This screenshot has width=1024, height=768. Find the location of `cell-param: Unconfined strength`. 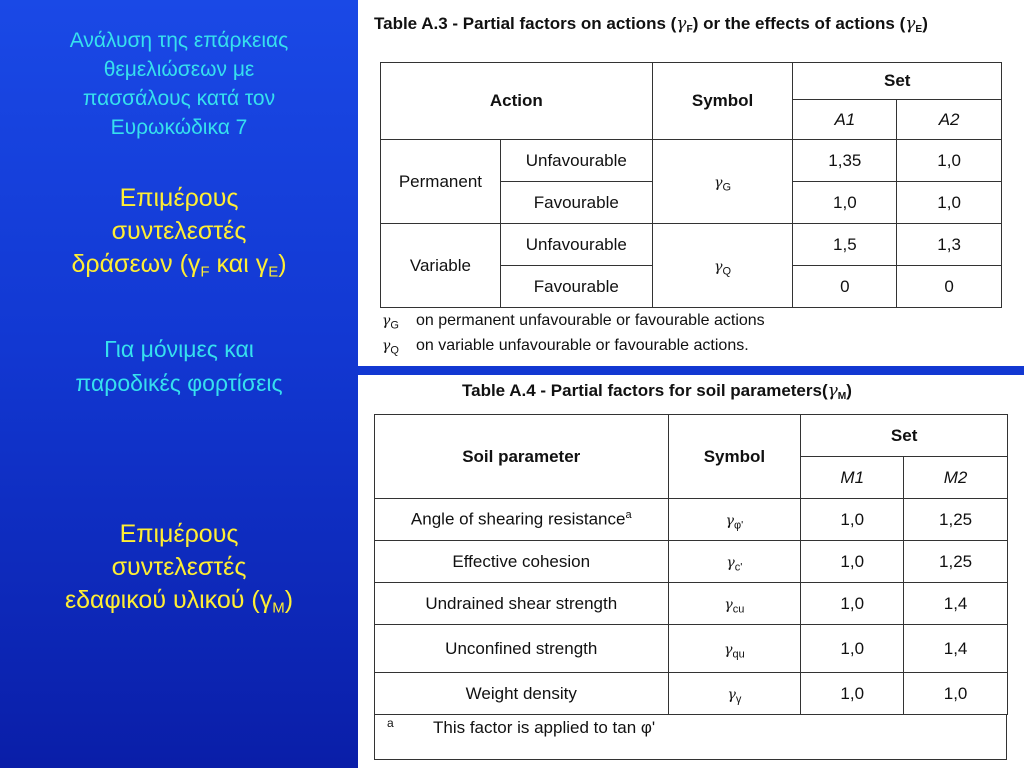

cell-param: Unconfined strength is located at coordinates (521, 648).